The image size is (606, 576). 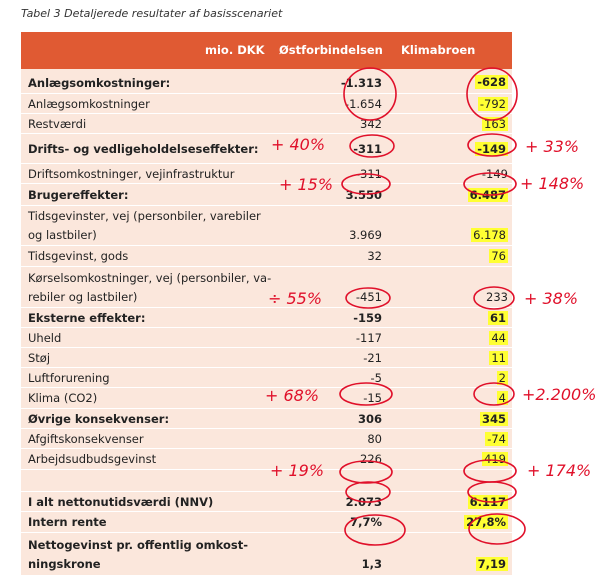 I want to click on annotation-text: +2.200%, so click(x=559, y=394).